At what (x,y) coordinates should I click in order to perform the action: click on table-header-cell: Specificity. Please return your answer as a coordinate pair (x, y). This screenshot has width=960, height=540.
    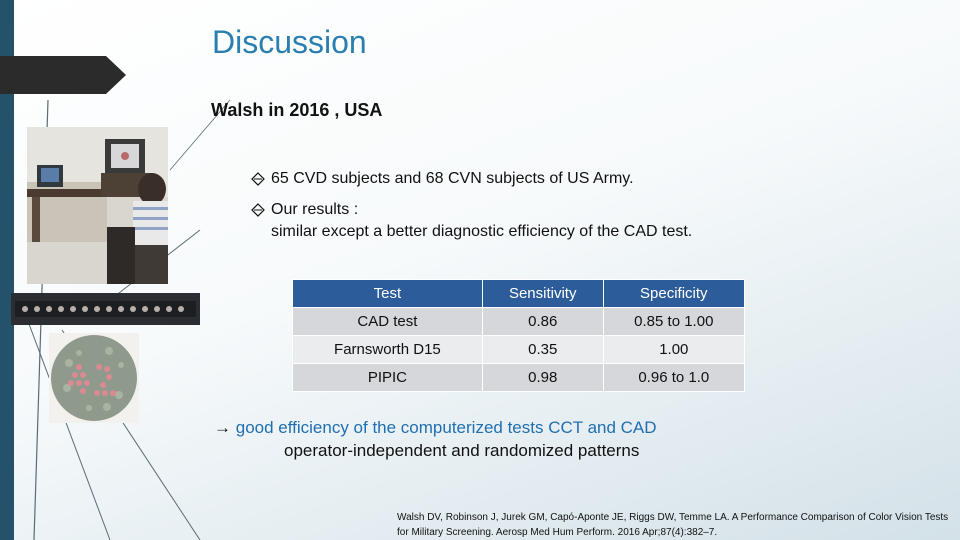
    Looking at the image, I should click on (674, 293).